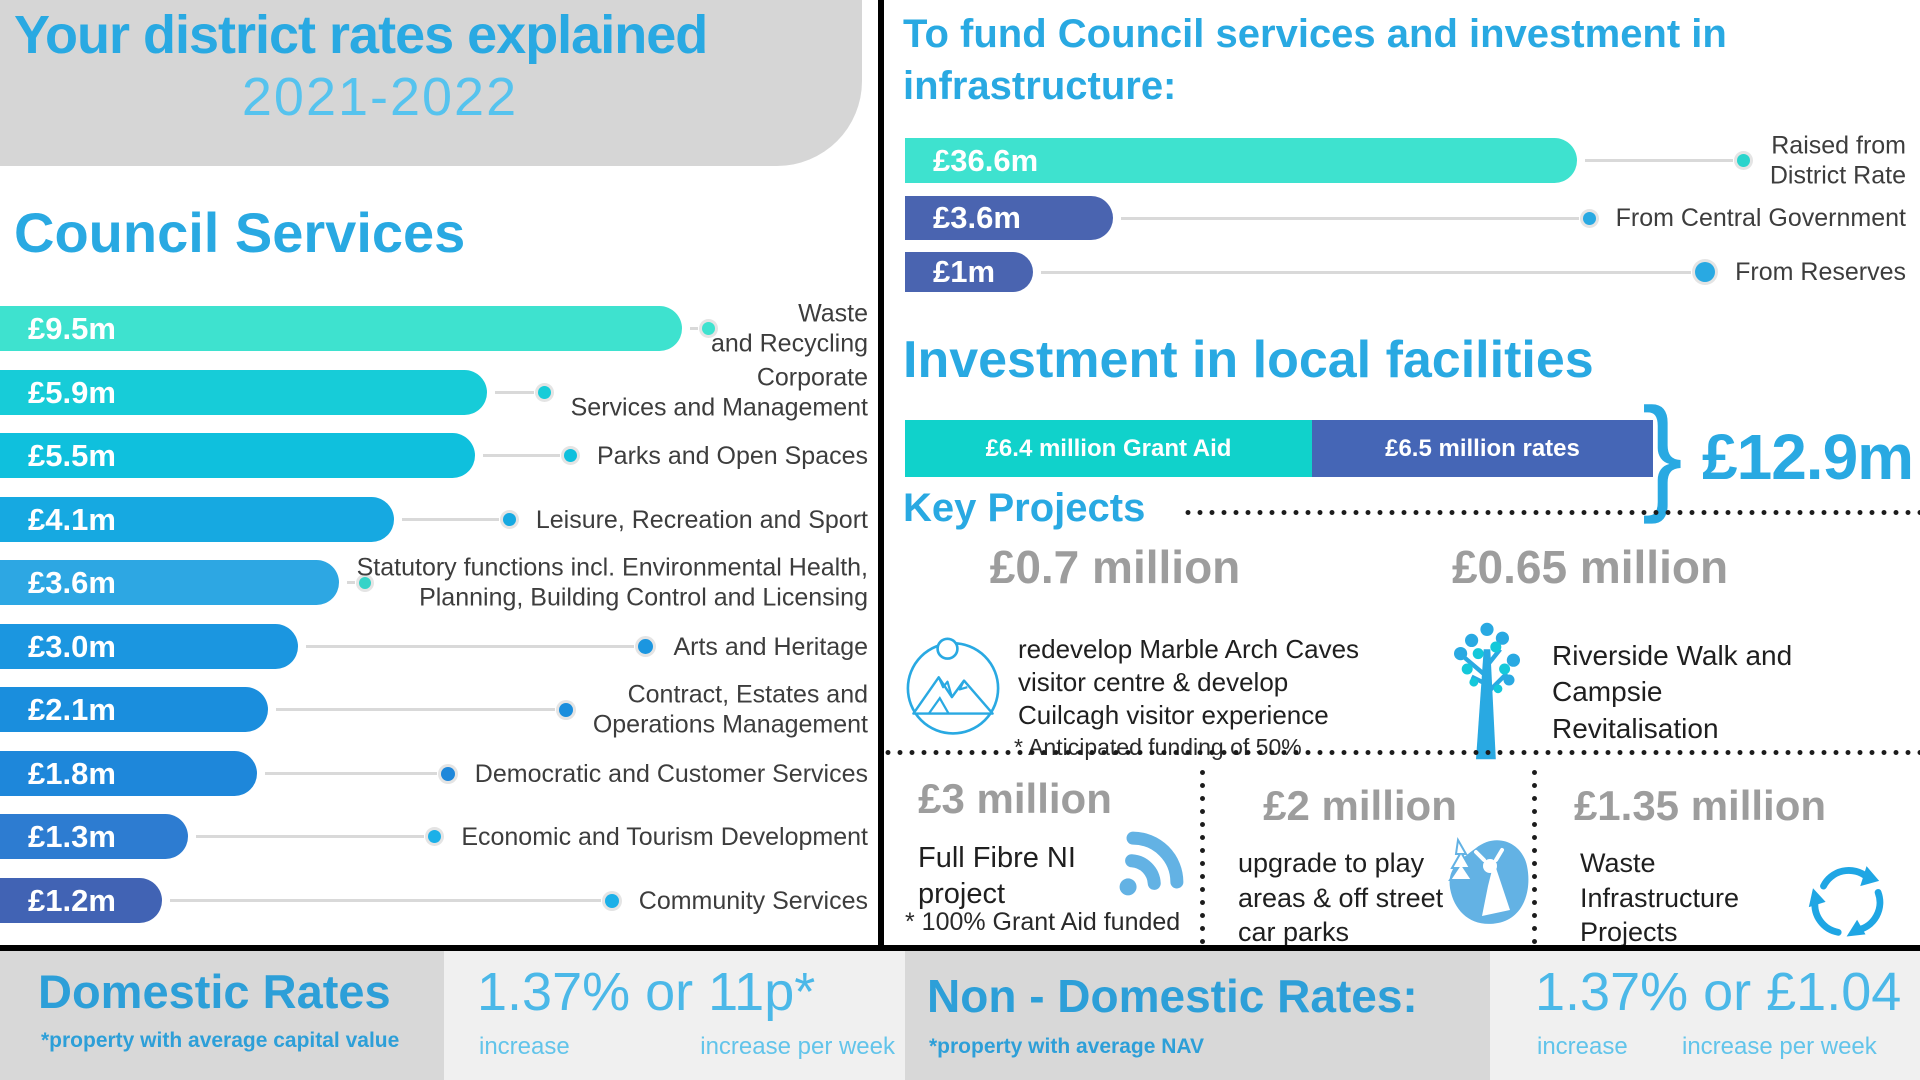  Describe the element at coordinates (1660, 898) in the screenshot. I see `waste-desc: Waste Infrastructure Projects` at that location.